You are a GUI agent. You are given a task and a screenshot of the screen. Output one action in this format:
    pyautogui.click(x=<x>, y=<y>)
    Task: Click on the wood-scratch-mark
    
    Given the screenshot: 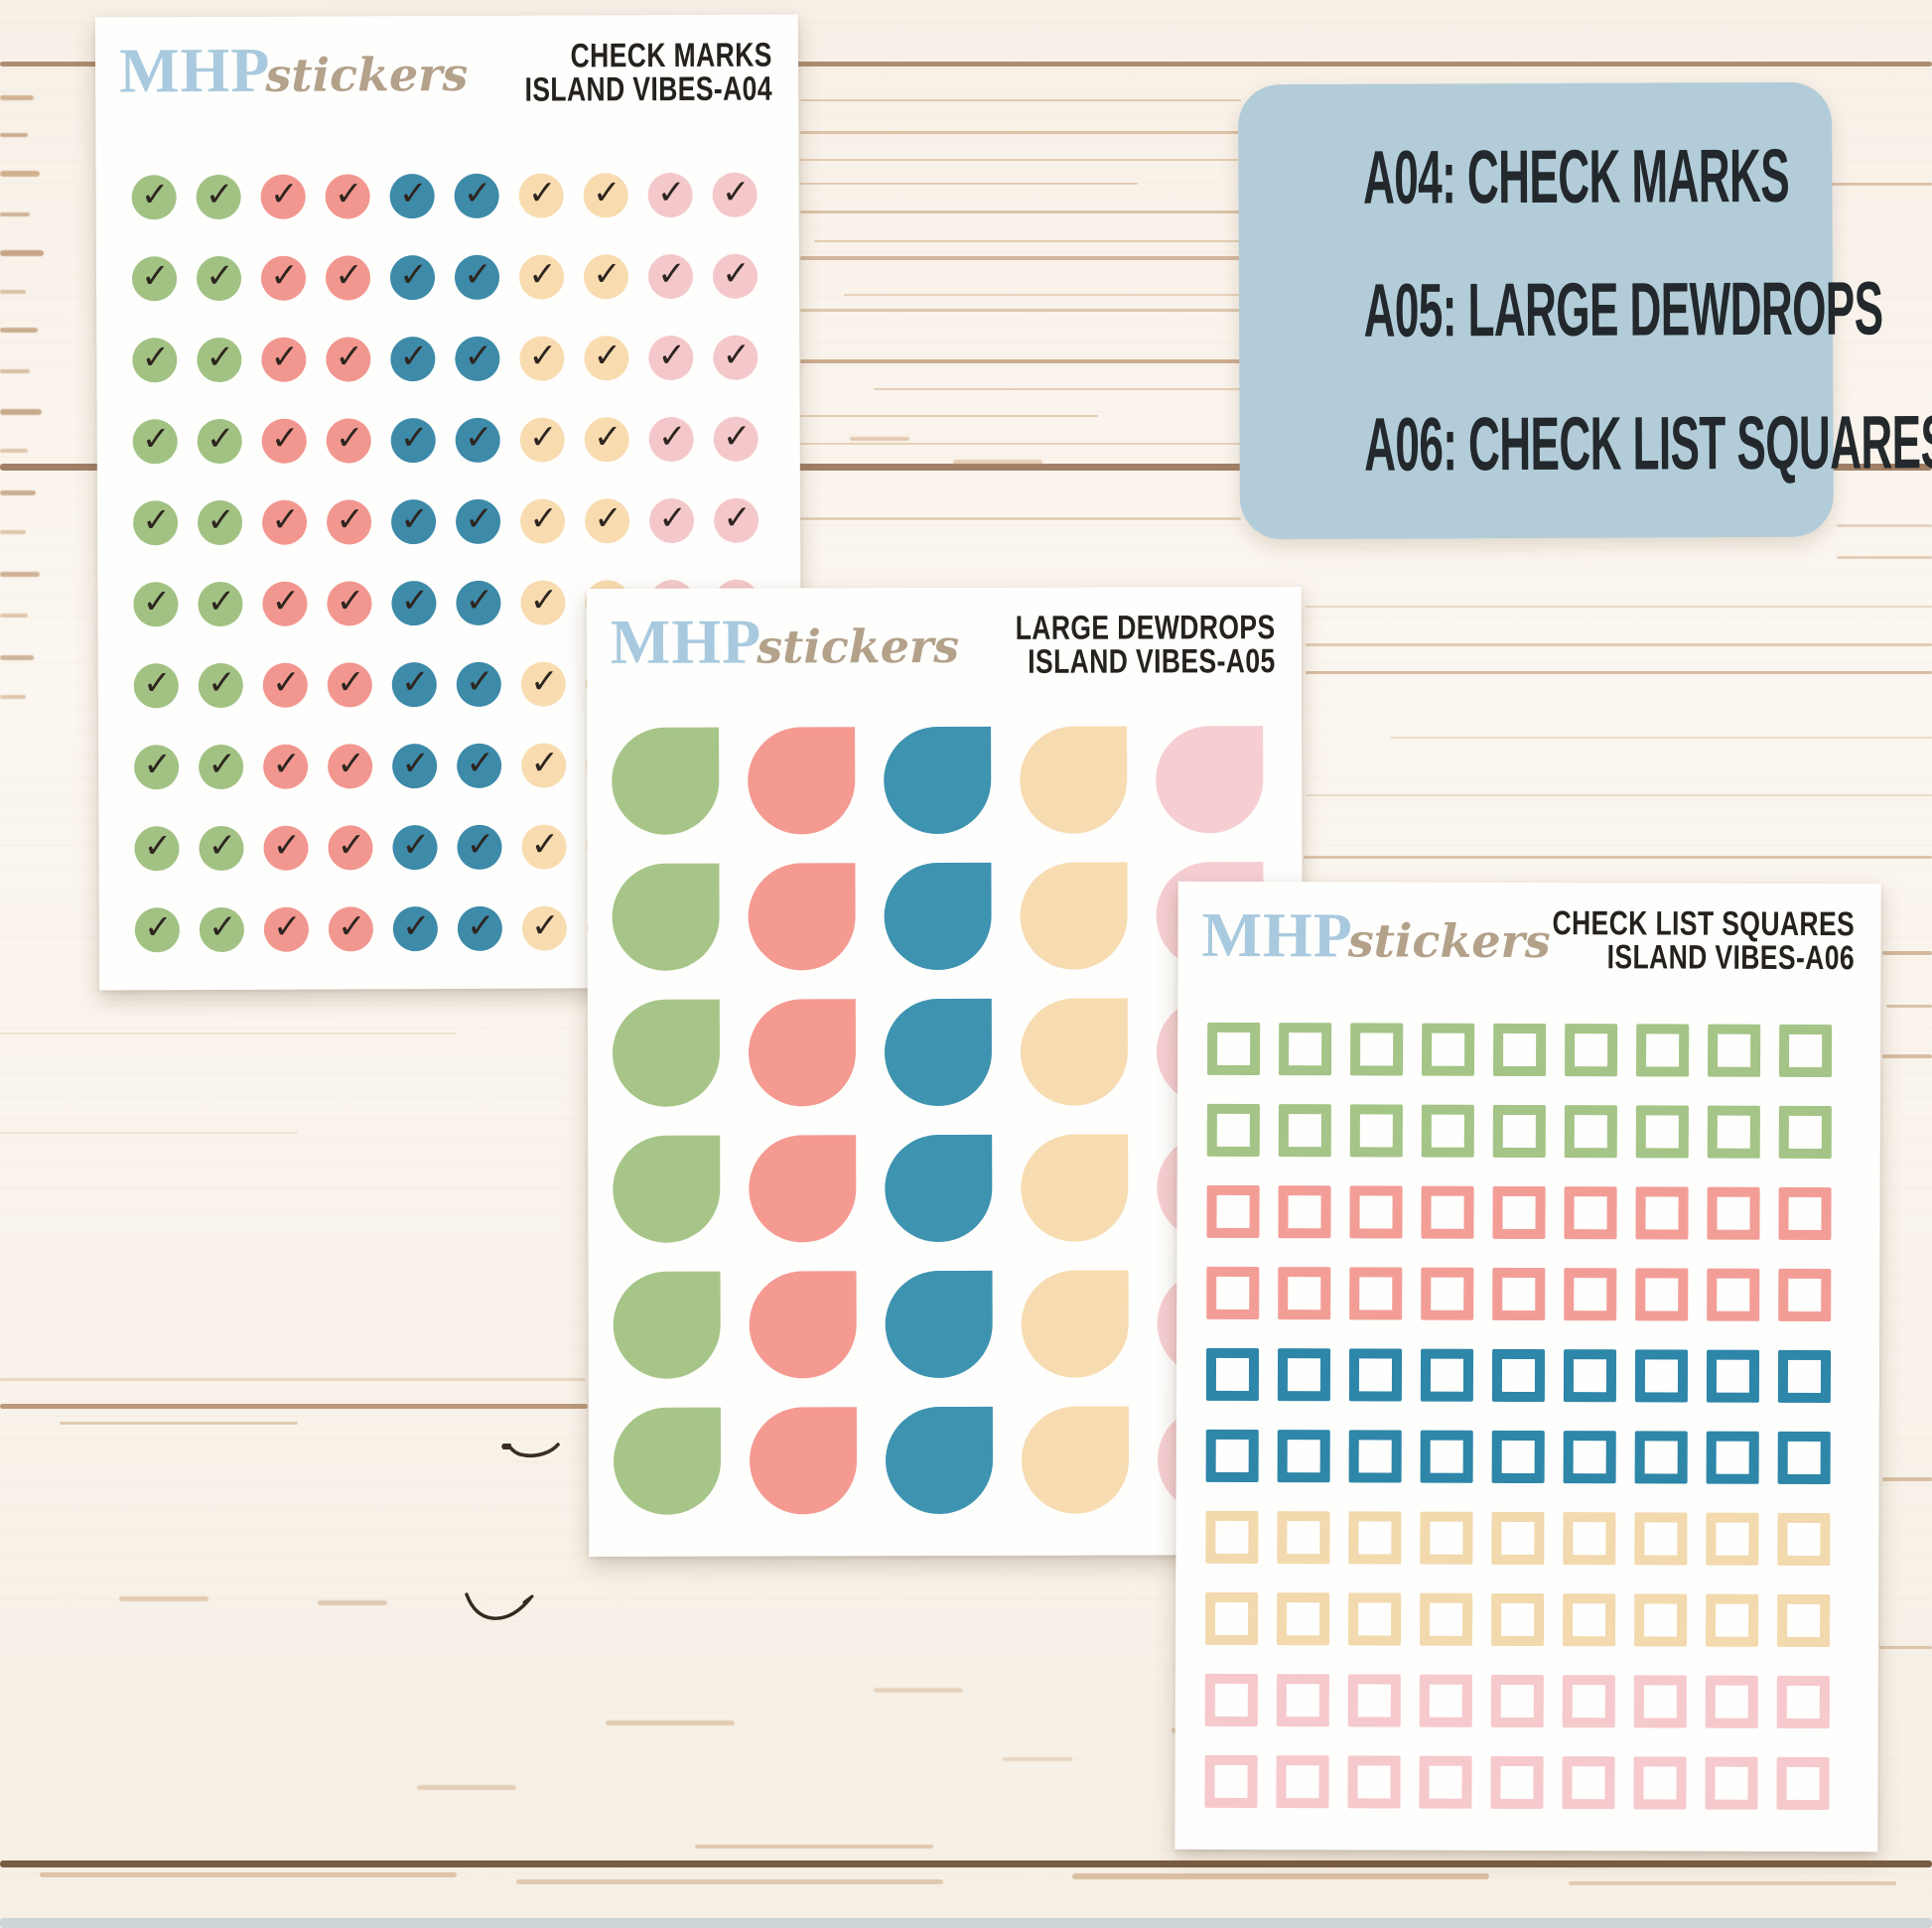 What is the action you would take?
    pyautogui.click(x=530, y=1450)
    